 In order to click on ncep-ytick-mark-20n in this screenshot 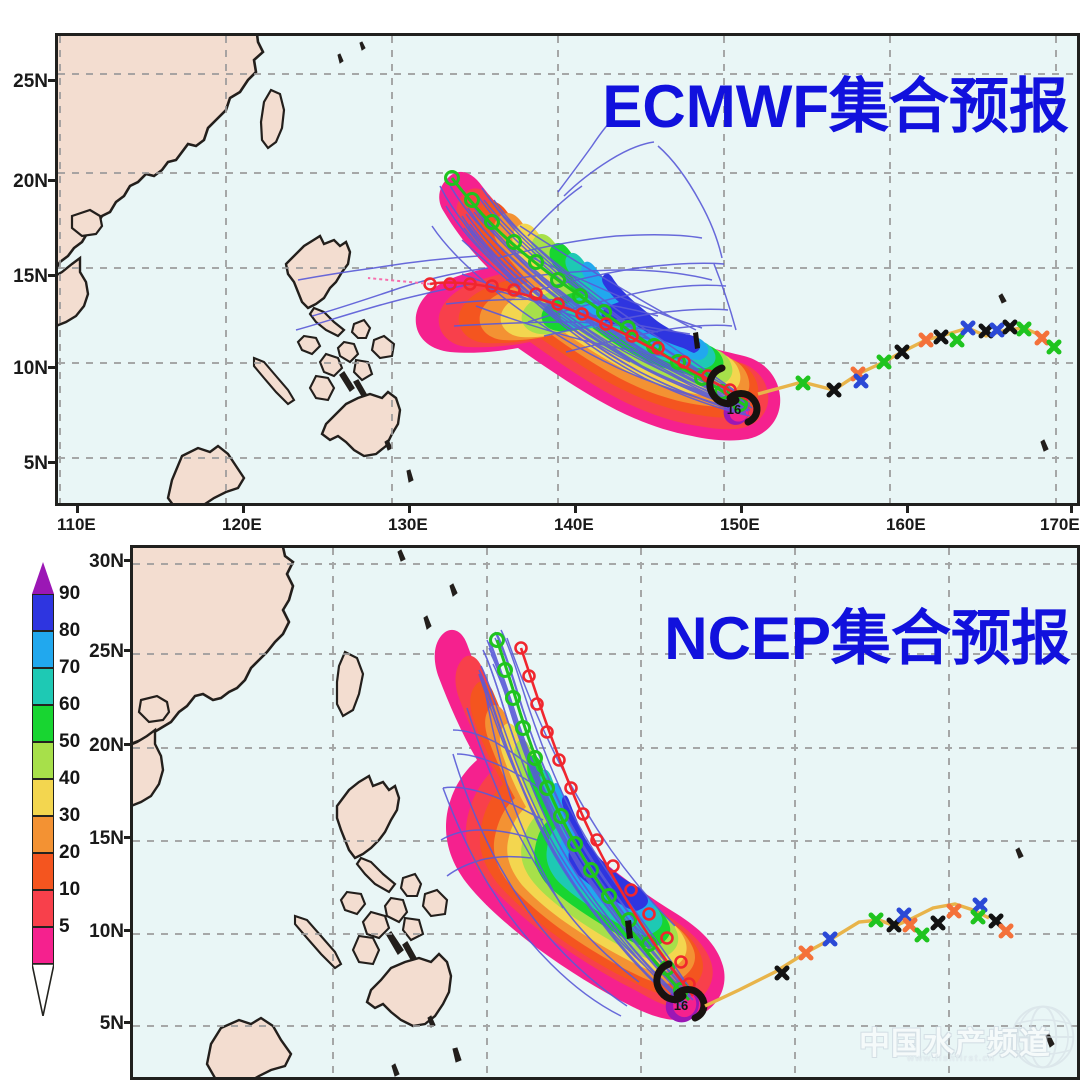, I will do `click(129, 744)`.